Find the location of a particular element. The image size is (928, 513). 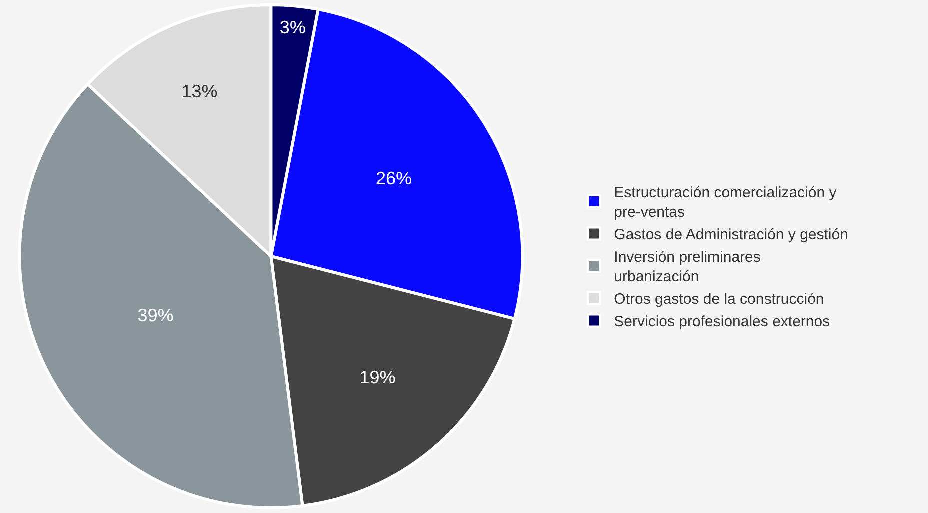

data-label: 19% is located at coordinates (378, 377).